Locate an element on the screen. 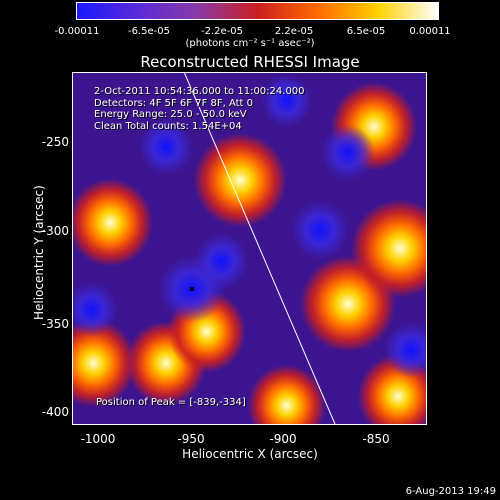 This screenshot has height=500, width=500. colorbar-tick: 6.5e-05 is located at coordinates (366, 31).